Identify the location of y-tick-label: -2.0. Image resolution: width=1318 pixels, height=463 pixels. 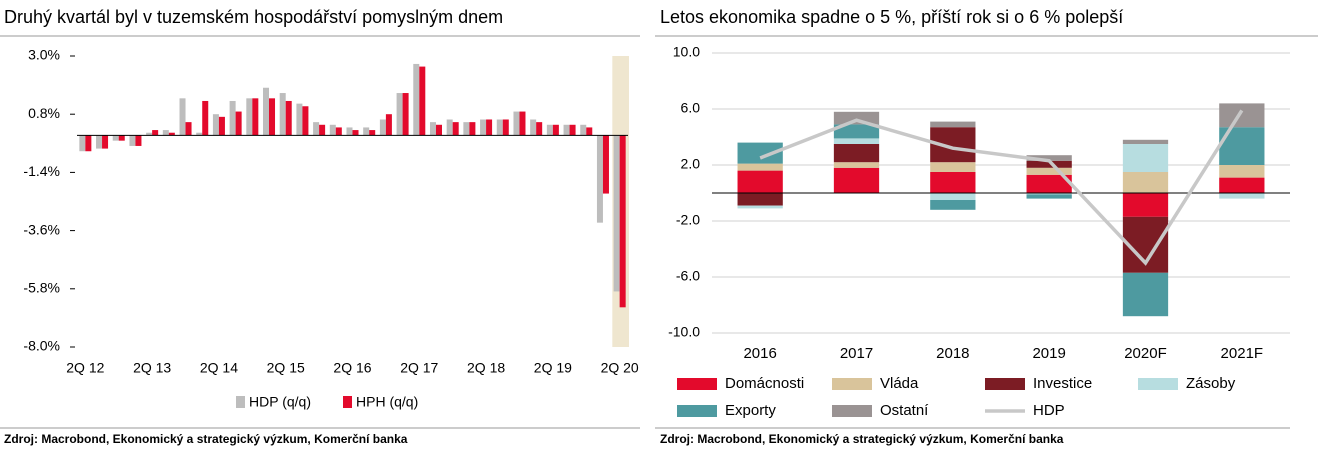
(688, 220).